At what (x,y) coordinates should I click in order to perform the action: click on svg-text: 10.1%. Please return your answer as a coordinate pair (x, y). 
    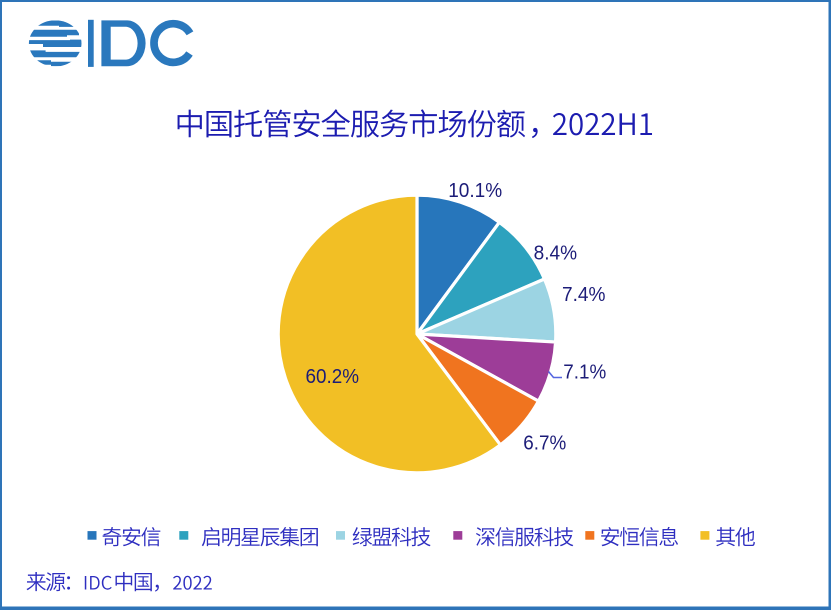
    Looking at the image, I should click on (475, 190).